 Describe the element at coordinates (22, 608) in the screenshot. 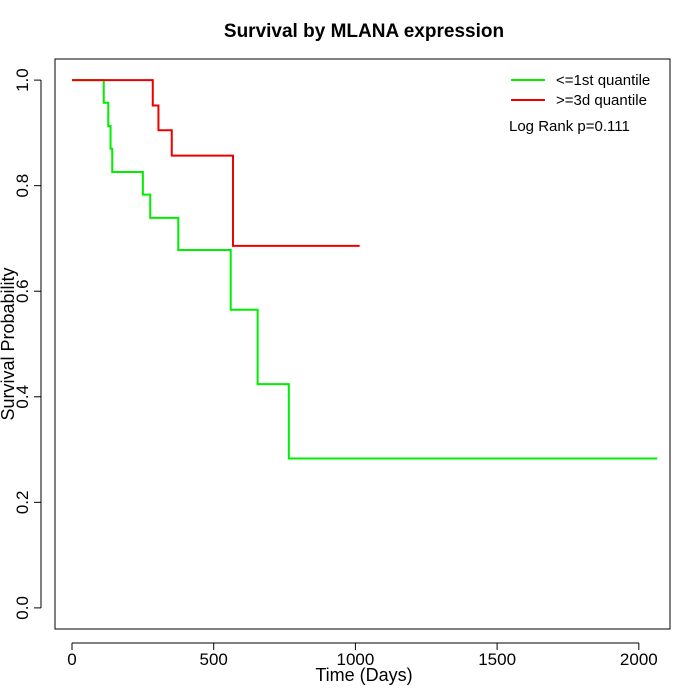

I see `y-tick-label: 0.0` at that location.